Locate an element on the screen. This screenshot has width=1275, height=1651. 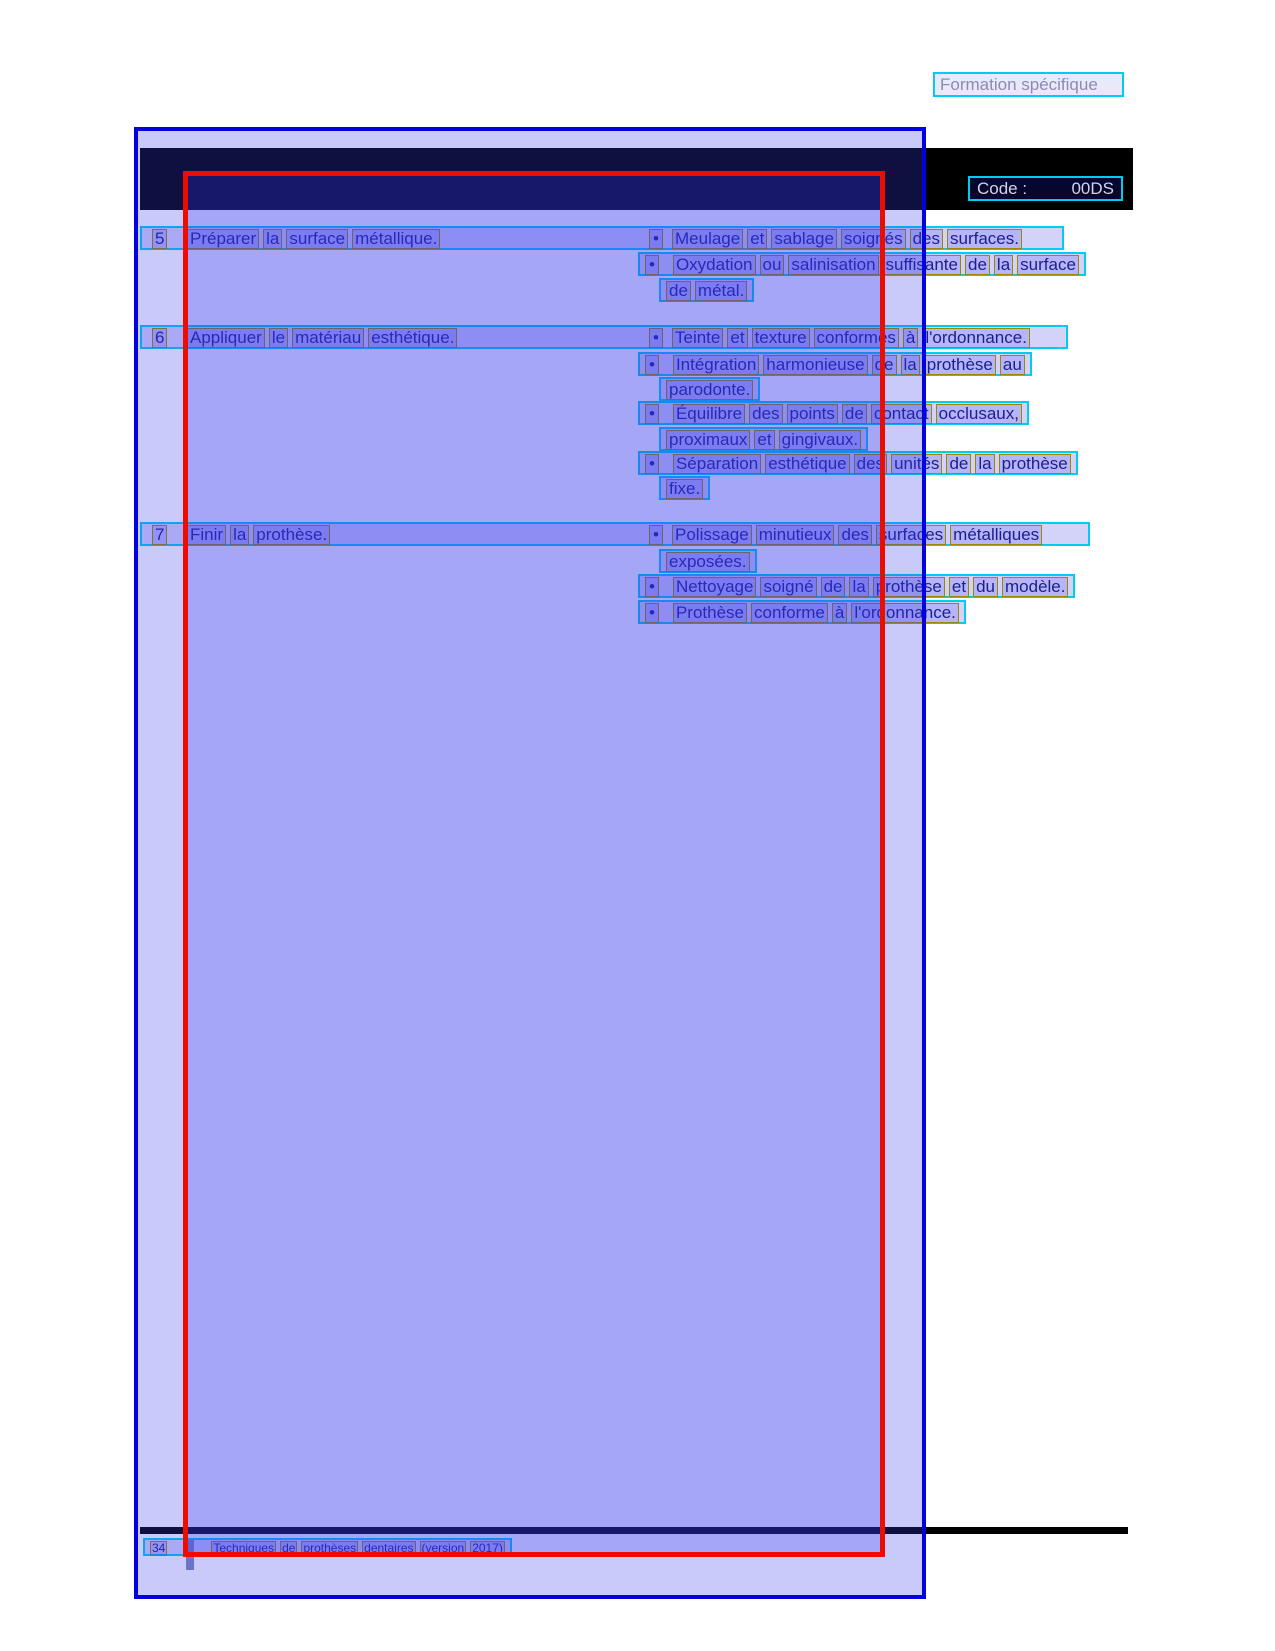
ocr-word: conformes is located at coordinates (856, 338).